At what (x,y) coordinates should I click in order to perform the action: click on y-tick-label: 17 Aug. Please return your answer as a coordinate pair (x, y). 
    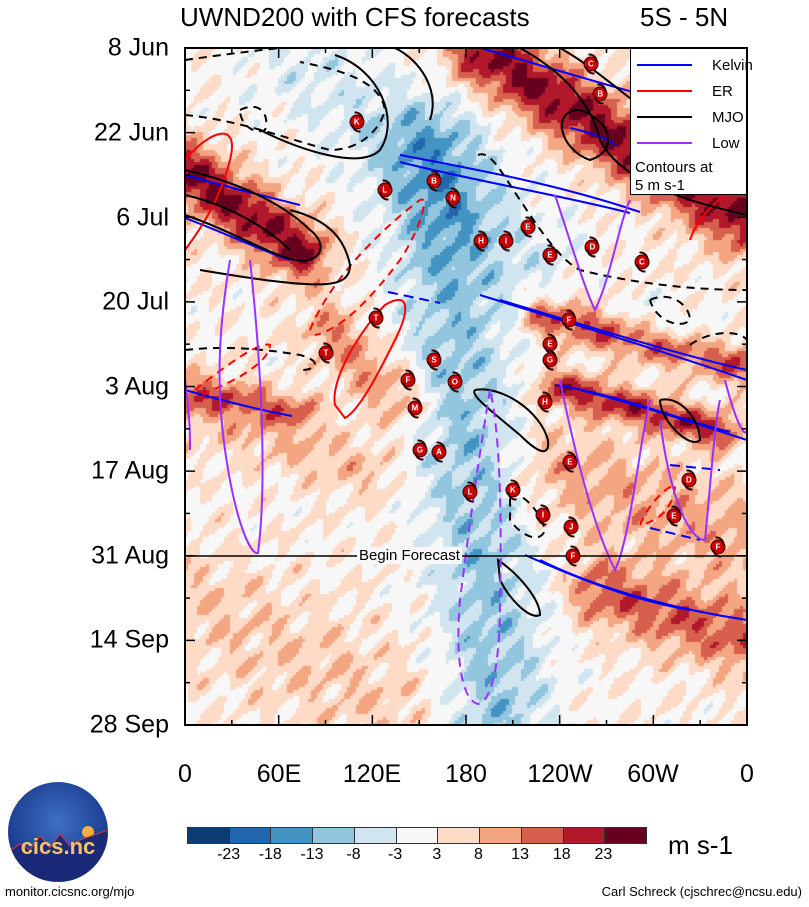
    Looking at the image, I should click on (130, 470).